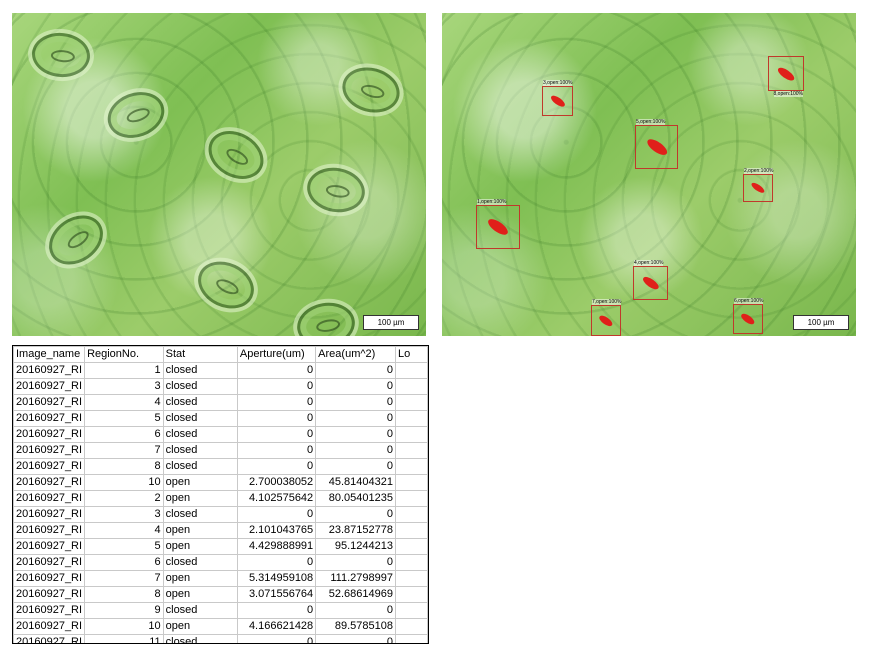 This screenshot has width=882, height=664. What do you see at coordinates (355, 354) in the screenshot?
I see `column-header-area: Area(um^2)` at bounding box center [355, 354].